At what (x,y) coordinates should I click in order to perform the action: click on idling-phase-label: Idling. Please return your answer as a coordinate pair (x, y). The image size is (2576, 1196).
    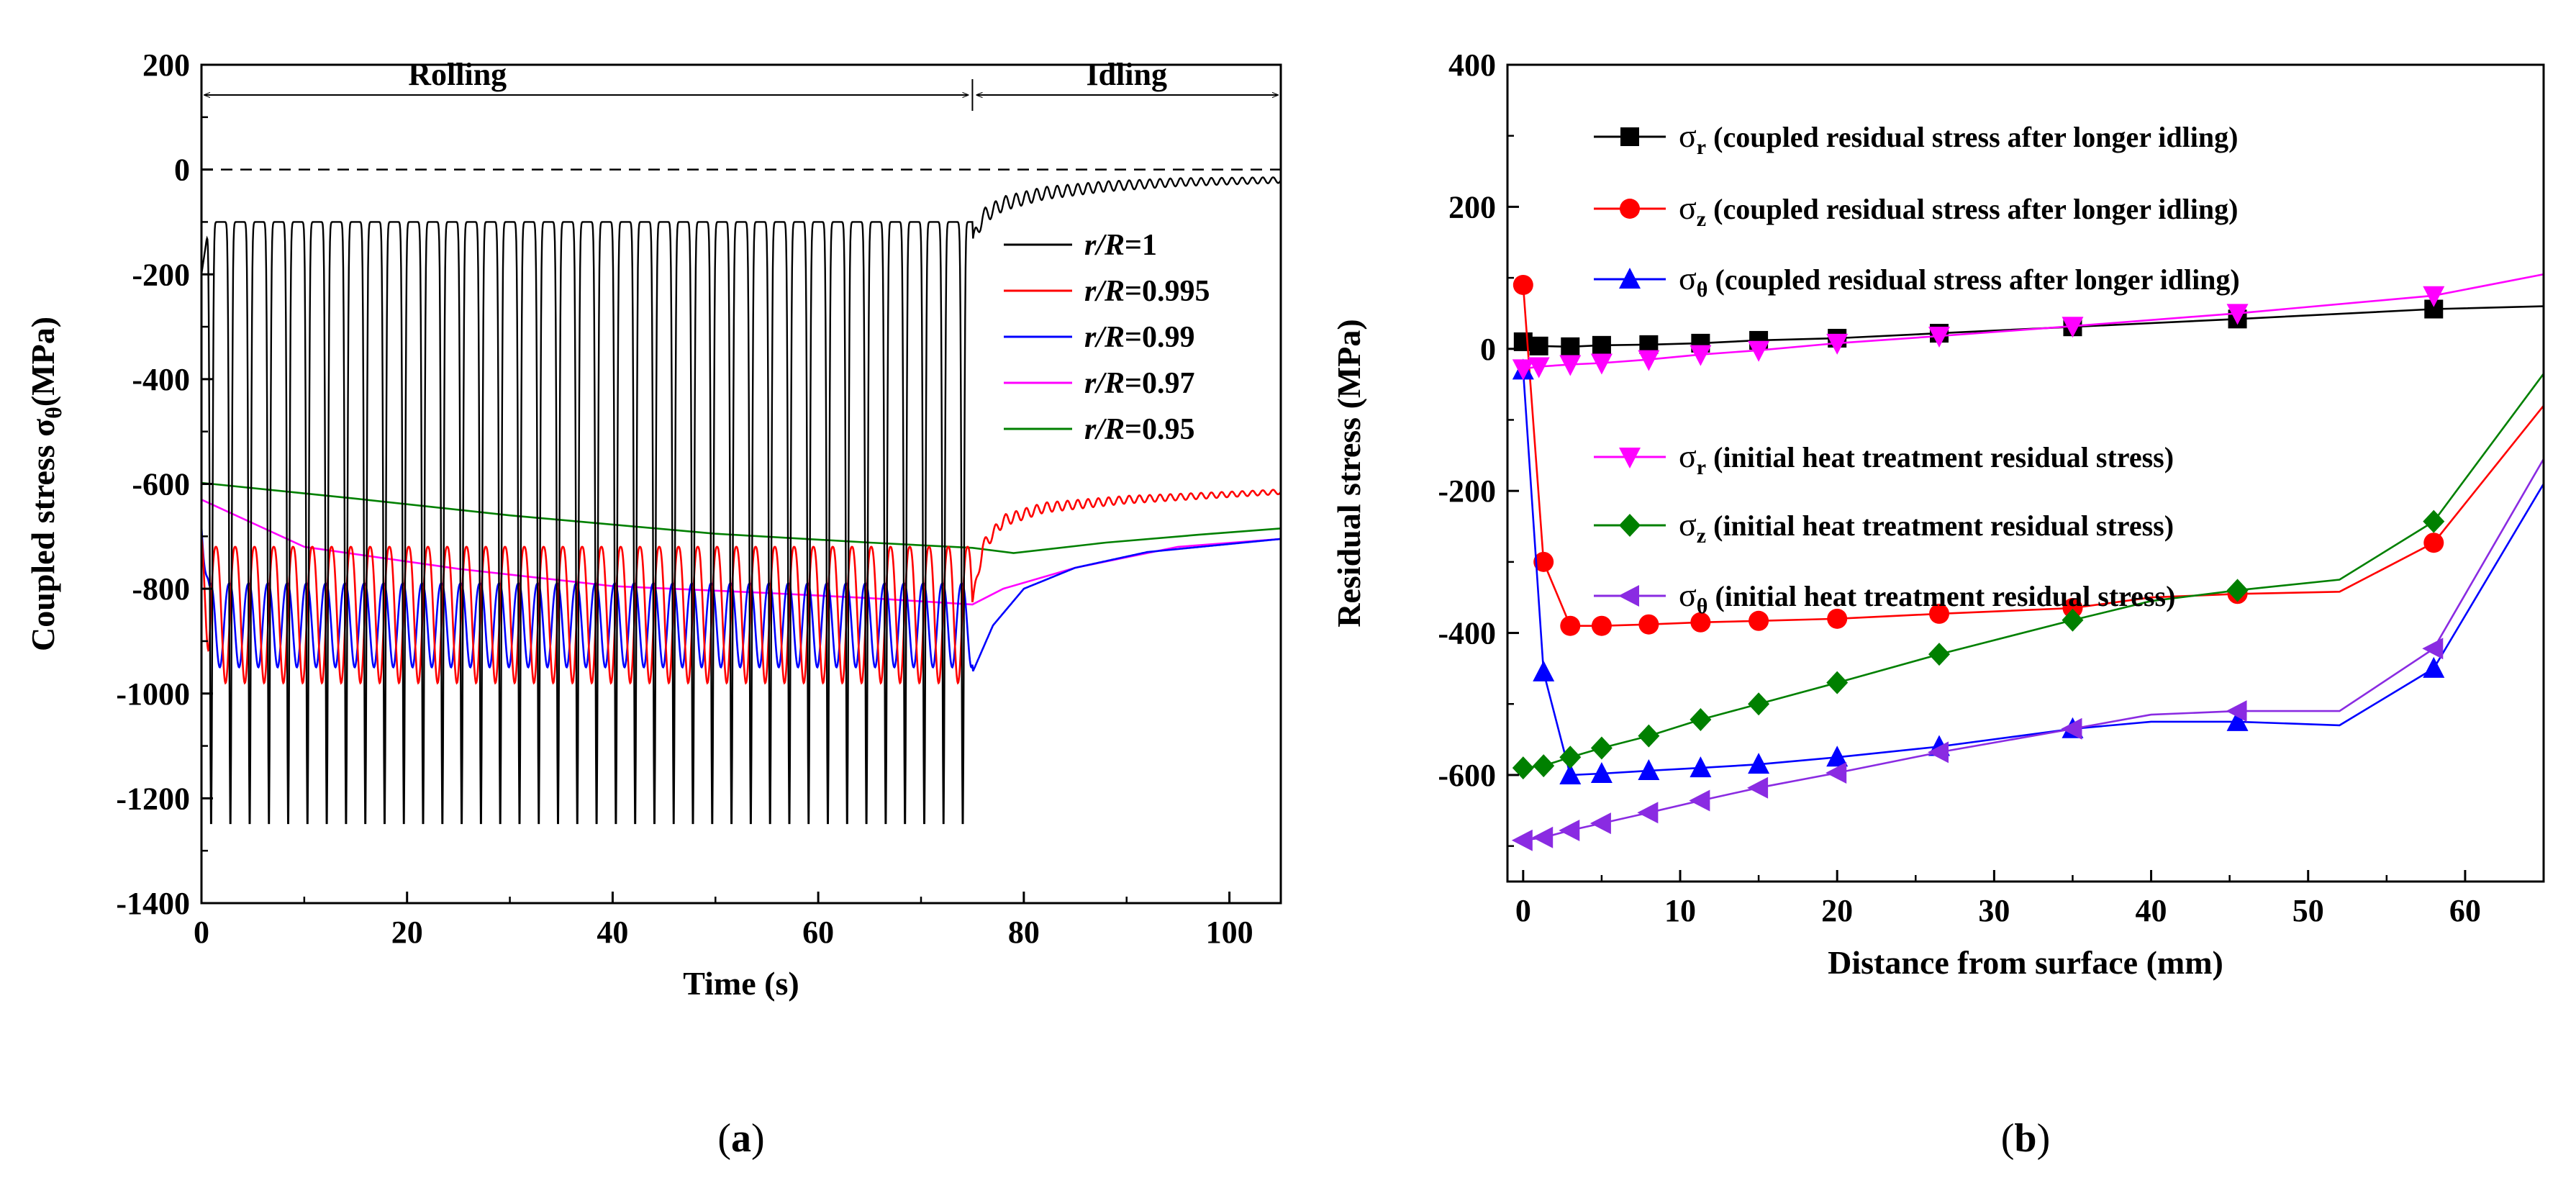
    Looking at the image, I should click on (1126, 74).